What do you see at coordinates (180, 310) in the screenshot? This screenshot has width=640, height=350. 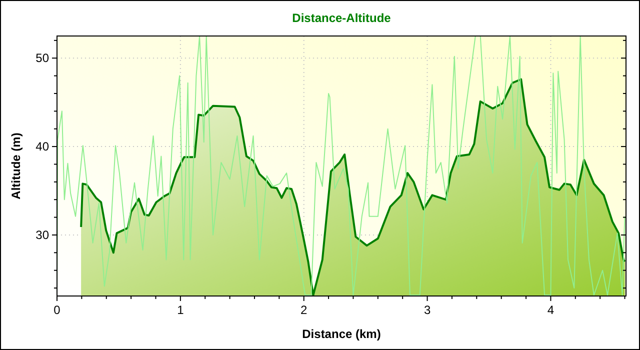 I see `x-tick-label: 1` at bounding box center [180, 310].